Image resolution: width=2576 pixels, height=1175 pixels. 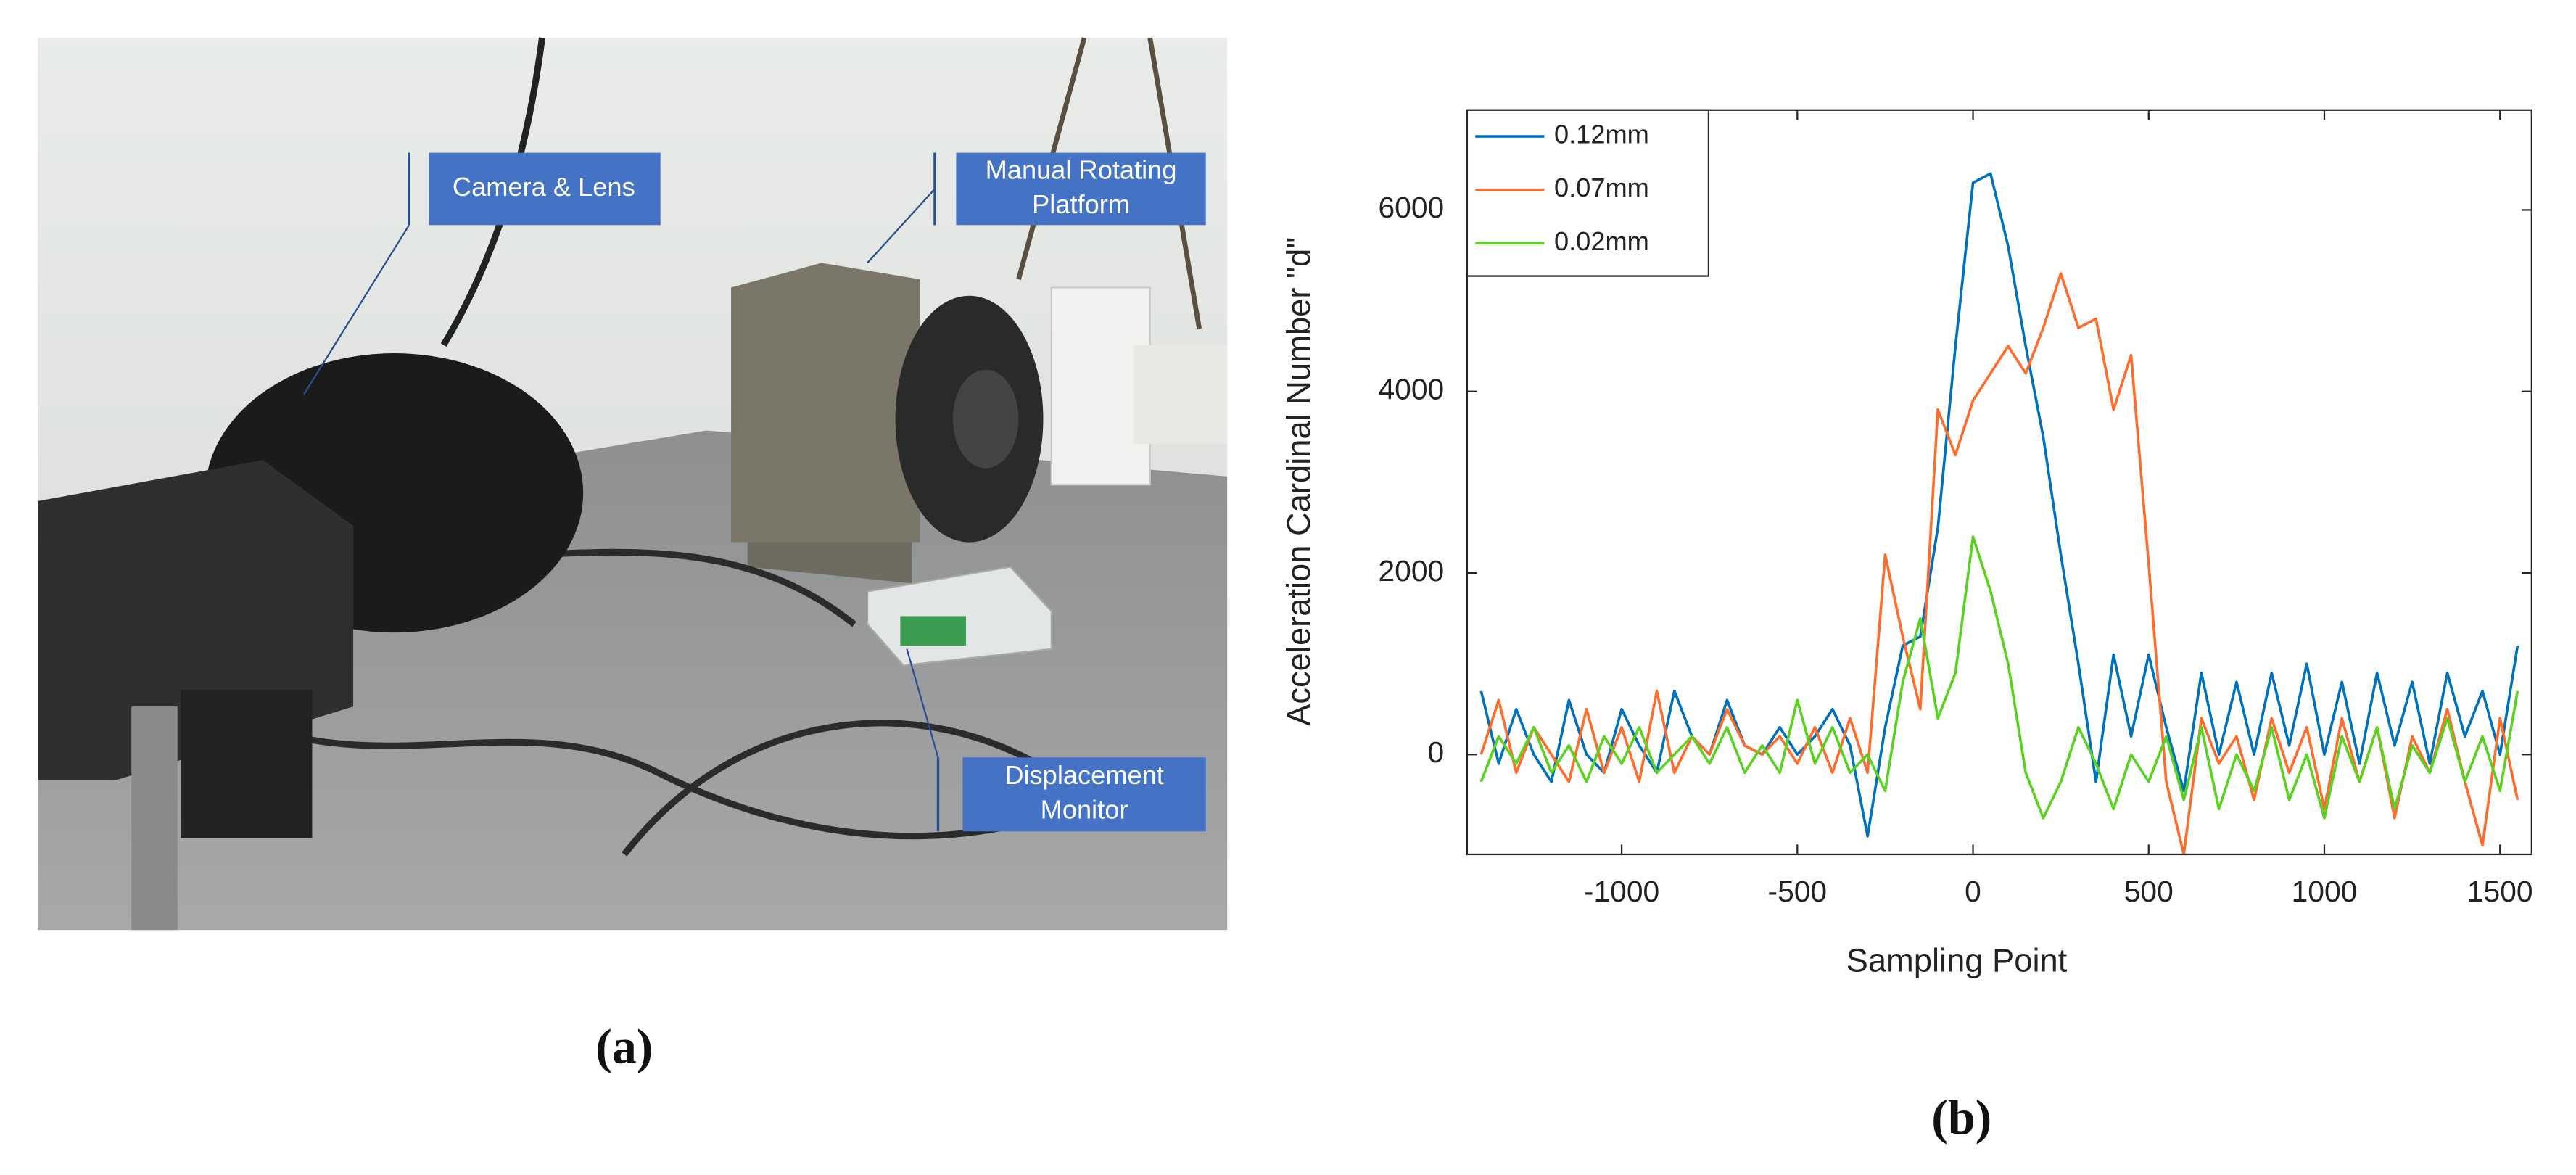 What do you see at coordinates (1298, 481) in the screenshot?
I see `y-axis-label: Acceleration Cardinal Number "d"` at bounding box center [1298, 481].